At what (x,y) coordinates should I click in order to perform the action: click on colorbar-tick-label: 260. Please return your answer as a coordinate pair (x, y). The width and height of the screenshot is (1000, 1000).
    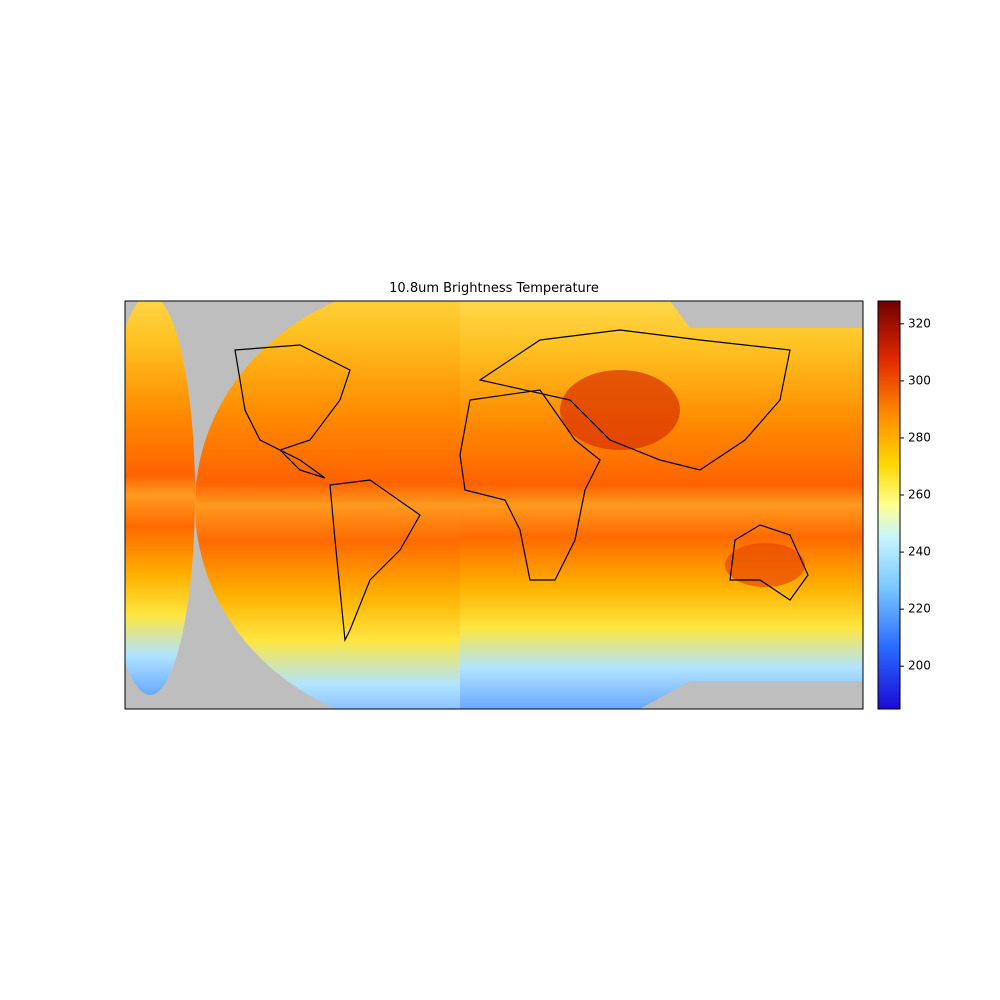
    Looking at the image, I should click on (919, 495).